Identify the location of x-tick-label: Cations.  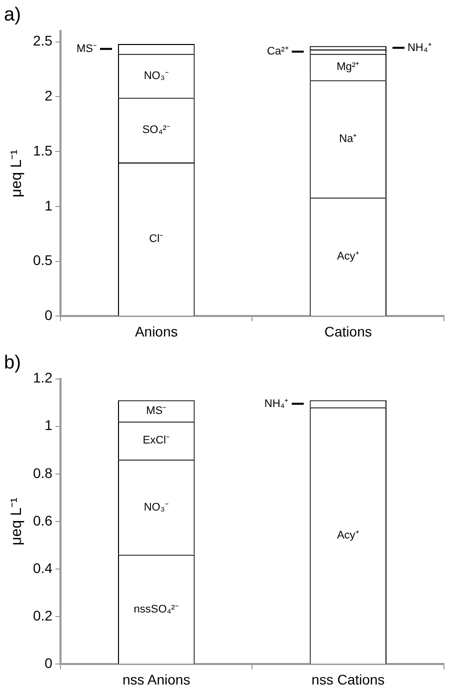
(348, 331).